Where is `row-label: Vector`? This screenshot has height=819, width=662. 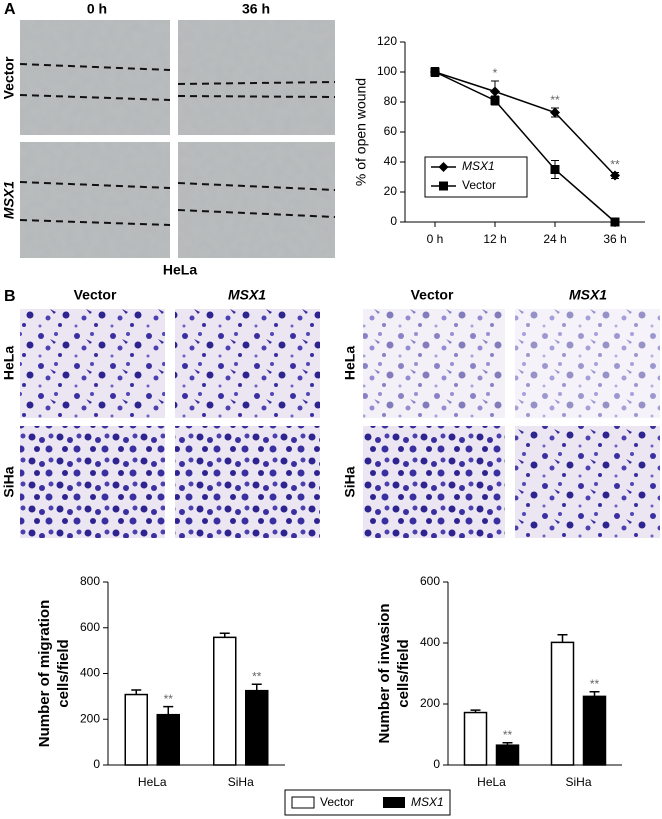 row-label: Vector is located at coordinates (9, 77).